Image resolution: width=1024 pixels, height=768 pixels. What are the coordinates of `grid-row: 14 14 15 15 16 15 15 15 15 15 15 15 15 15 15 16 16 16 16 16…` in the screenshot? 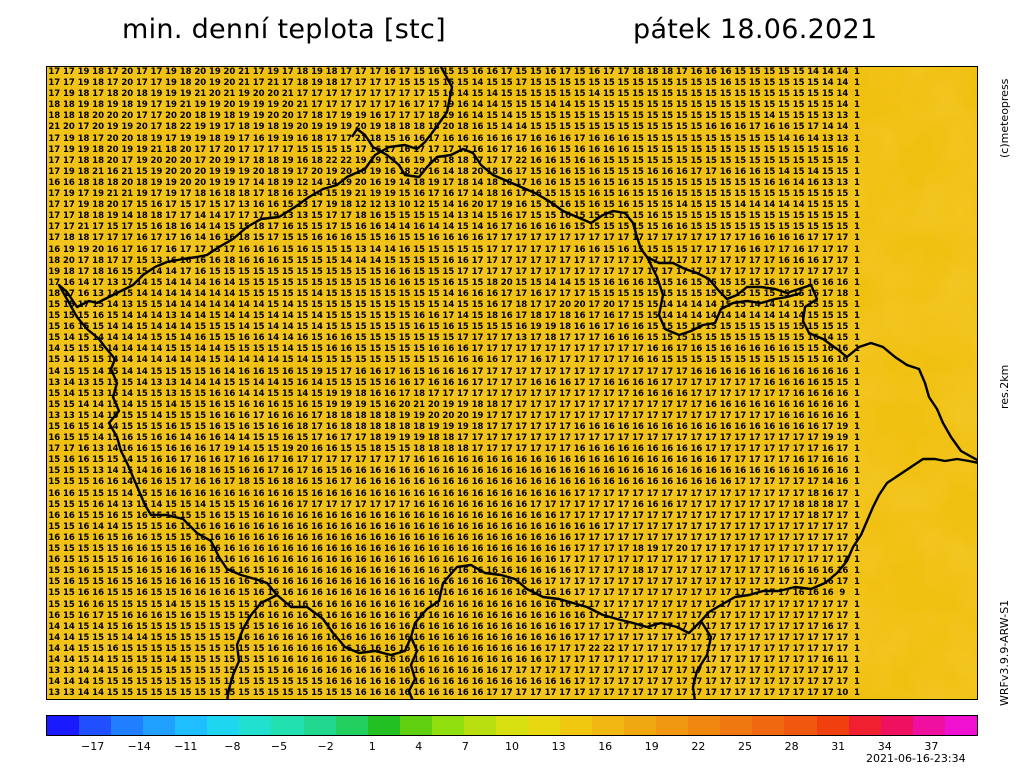 It's located at (512, 649).